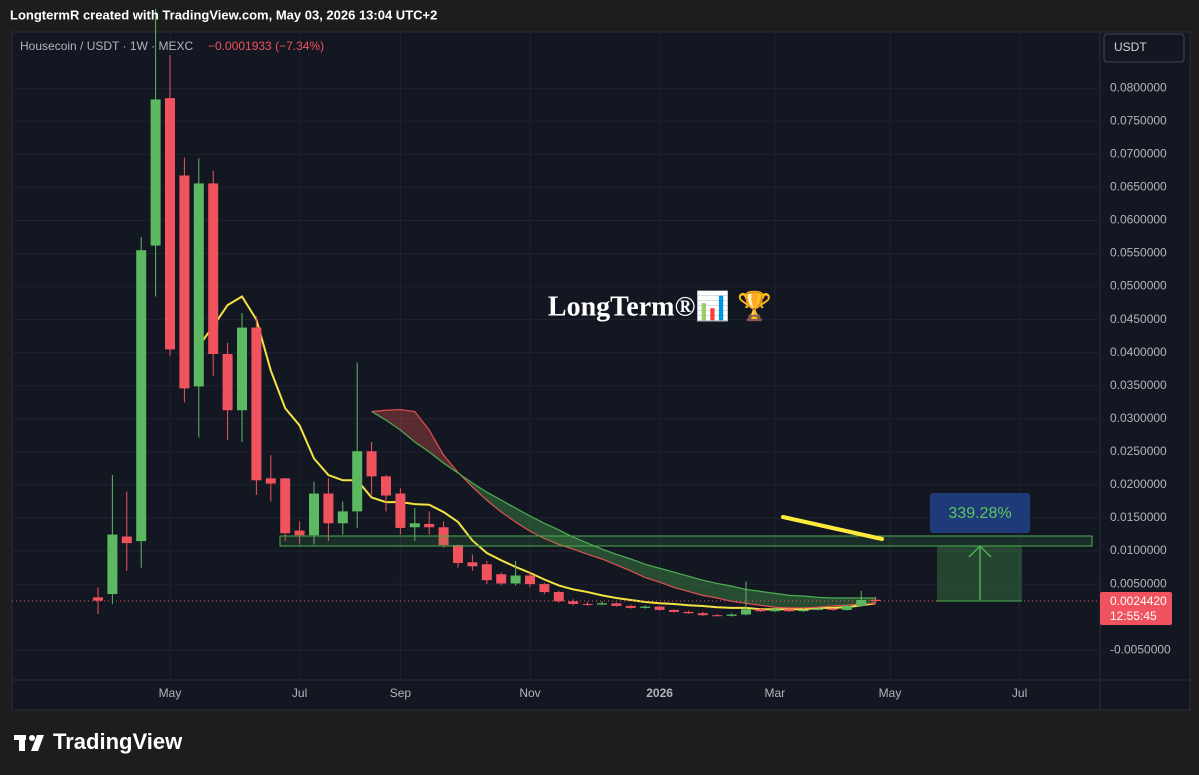 This screenshot has height=775, width=1199. What do you see at coordinates (1138, 583) in the screenshot?
I see `y-tick-label: 0.0050000` at bounding box center [1138, 583].